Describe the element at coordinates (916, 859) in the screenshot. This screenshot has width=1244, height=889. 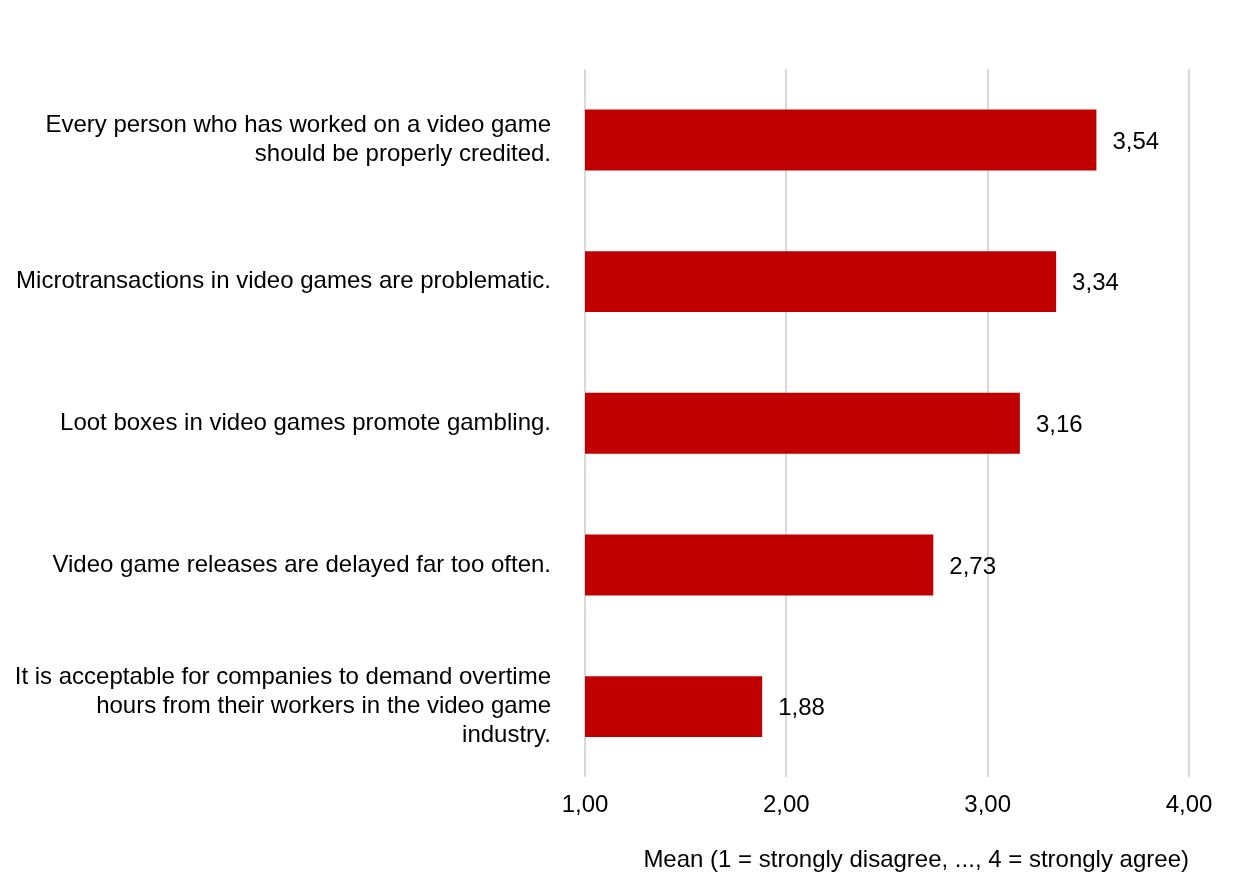
I see `x-axis-title: Mean (1 = strongly disagree, ..., 4 = strongly agree)` at that location.